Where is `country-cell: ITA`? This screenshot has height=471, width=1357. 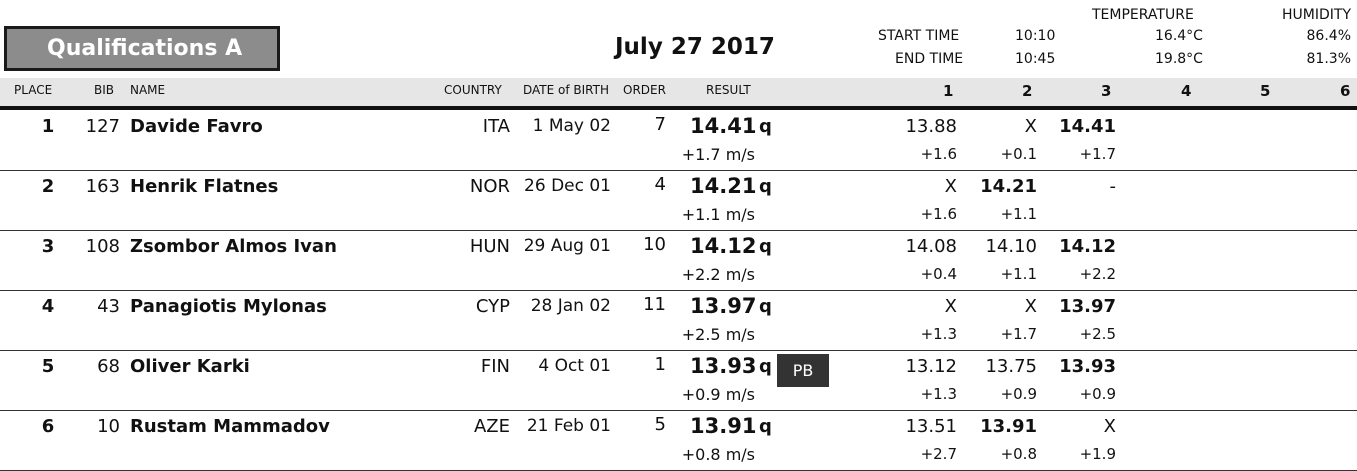
country-cell: ITA is located at coordinates (496, 126).